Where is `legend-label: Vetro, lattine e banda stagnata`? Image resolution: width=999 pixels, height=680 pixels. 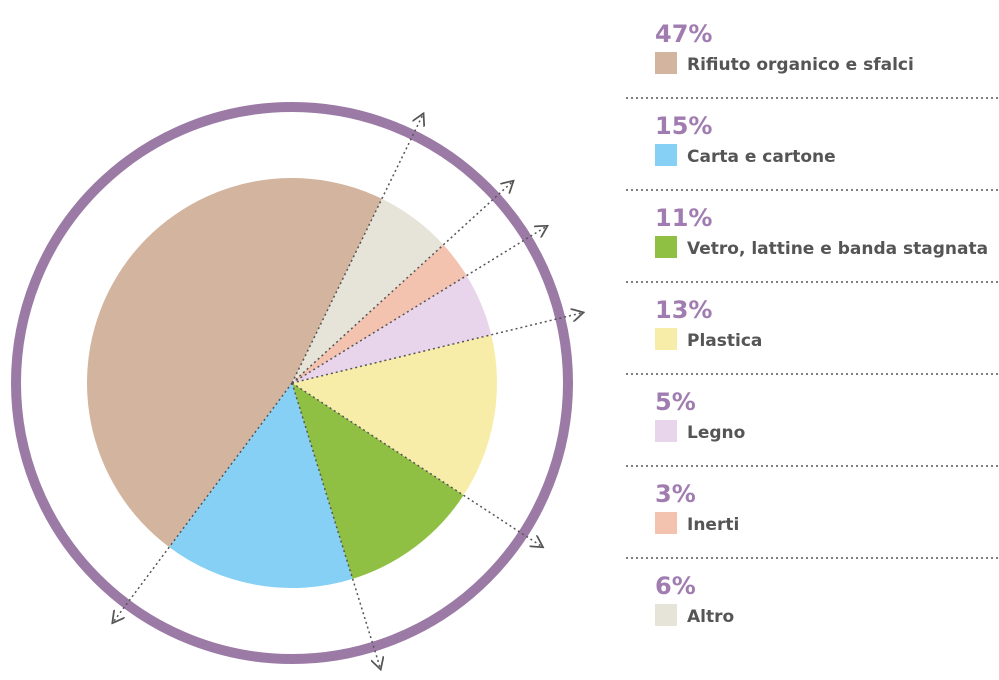 legend-label: Vetro, lattine e banda stagnata is located at coordinates (837, 249).